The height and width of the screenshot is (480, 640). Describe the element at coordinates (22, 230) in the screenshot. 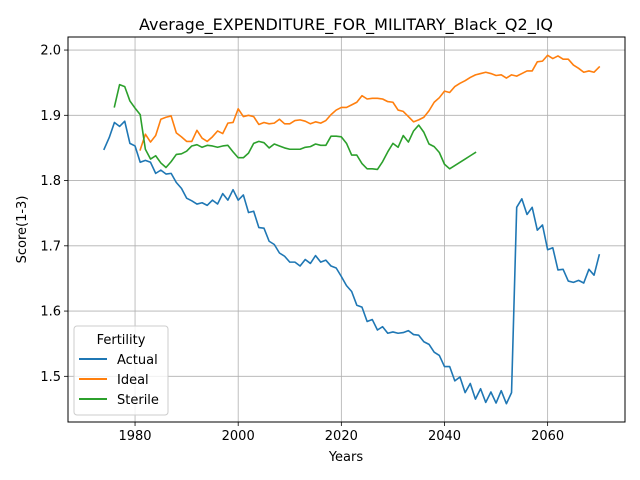

I see `y-axis-label: Score(1-3)` at that location.